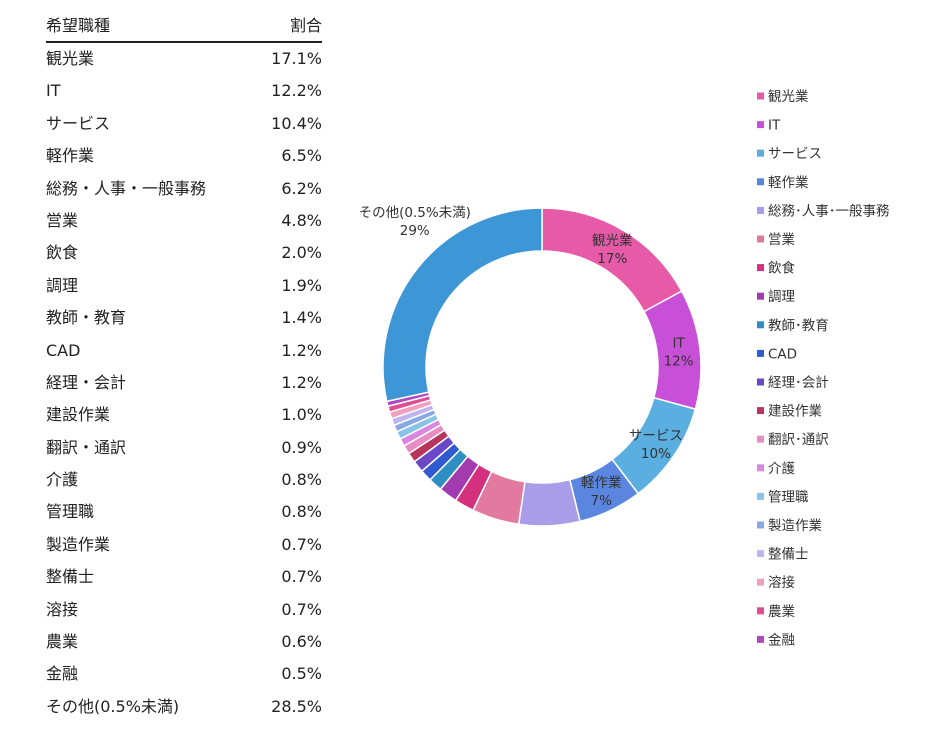  I want to click on table-cell-job: 営業, so click(62, 220).